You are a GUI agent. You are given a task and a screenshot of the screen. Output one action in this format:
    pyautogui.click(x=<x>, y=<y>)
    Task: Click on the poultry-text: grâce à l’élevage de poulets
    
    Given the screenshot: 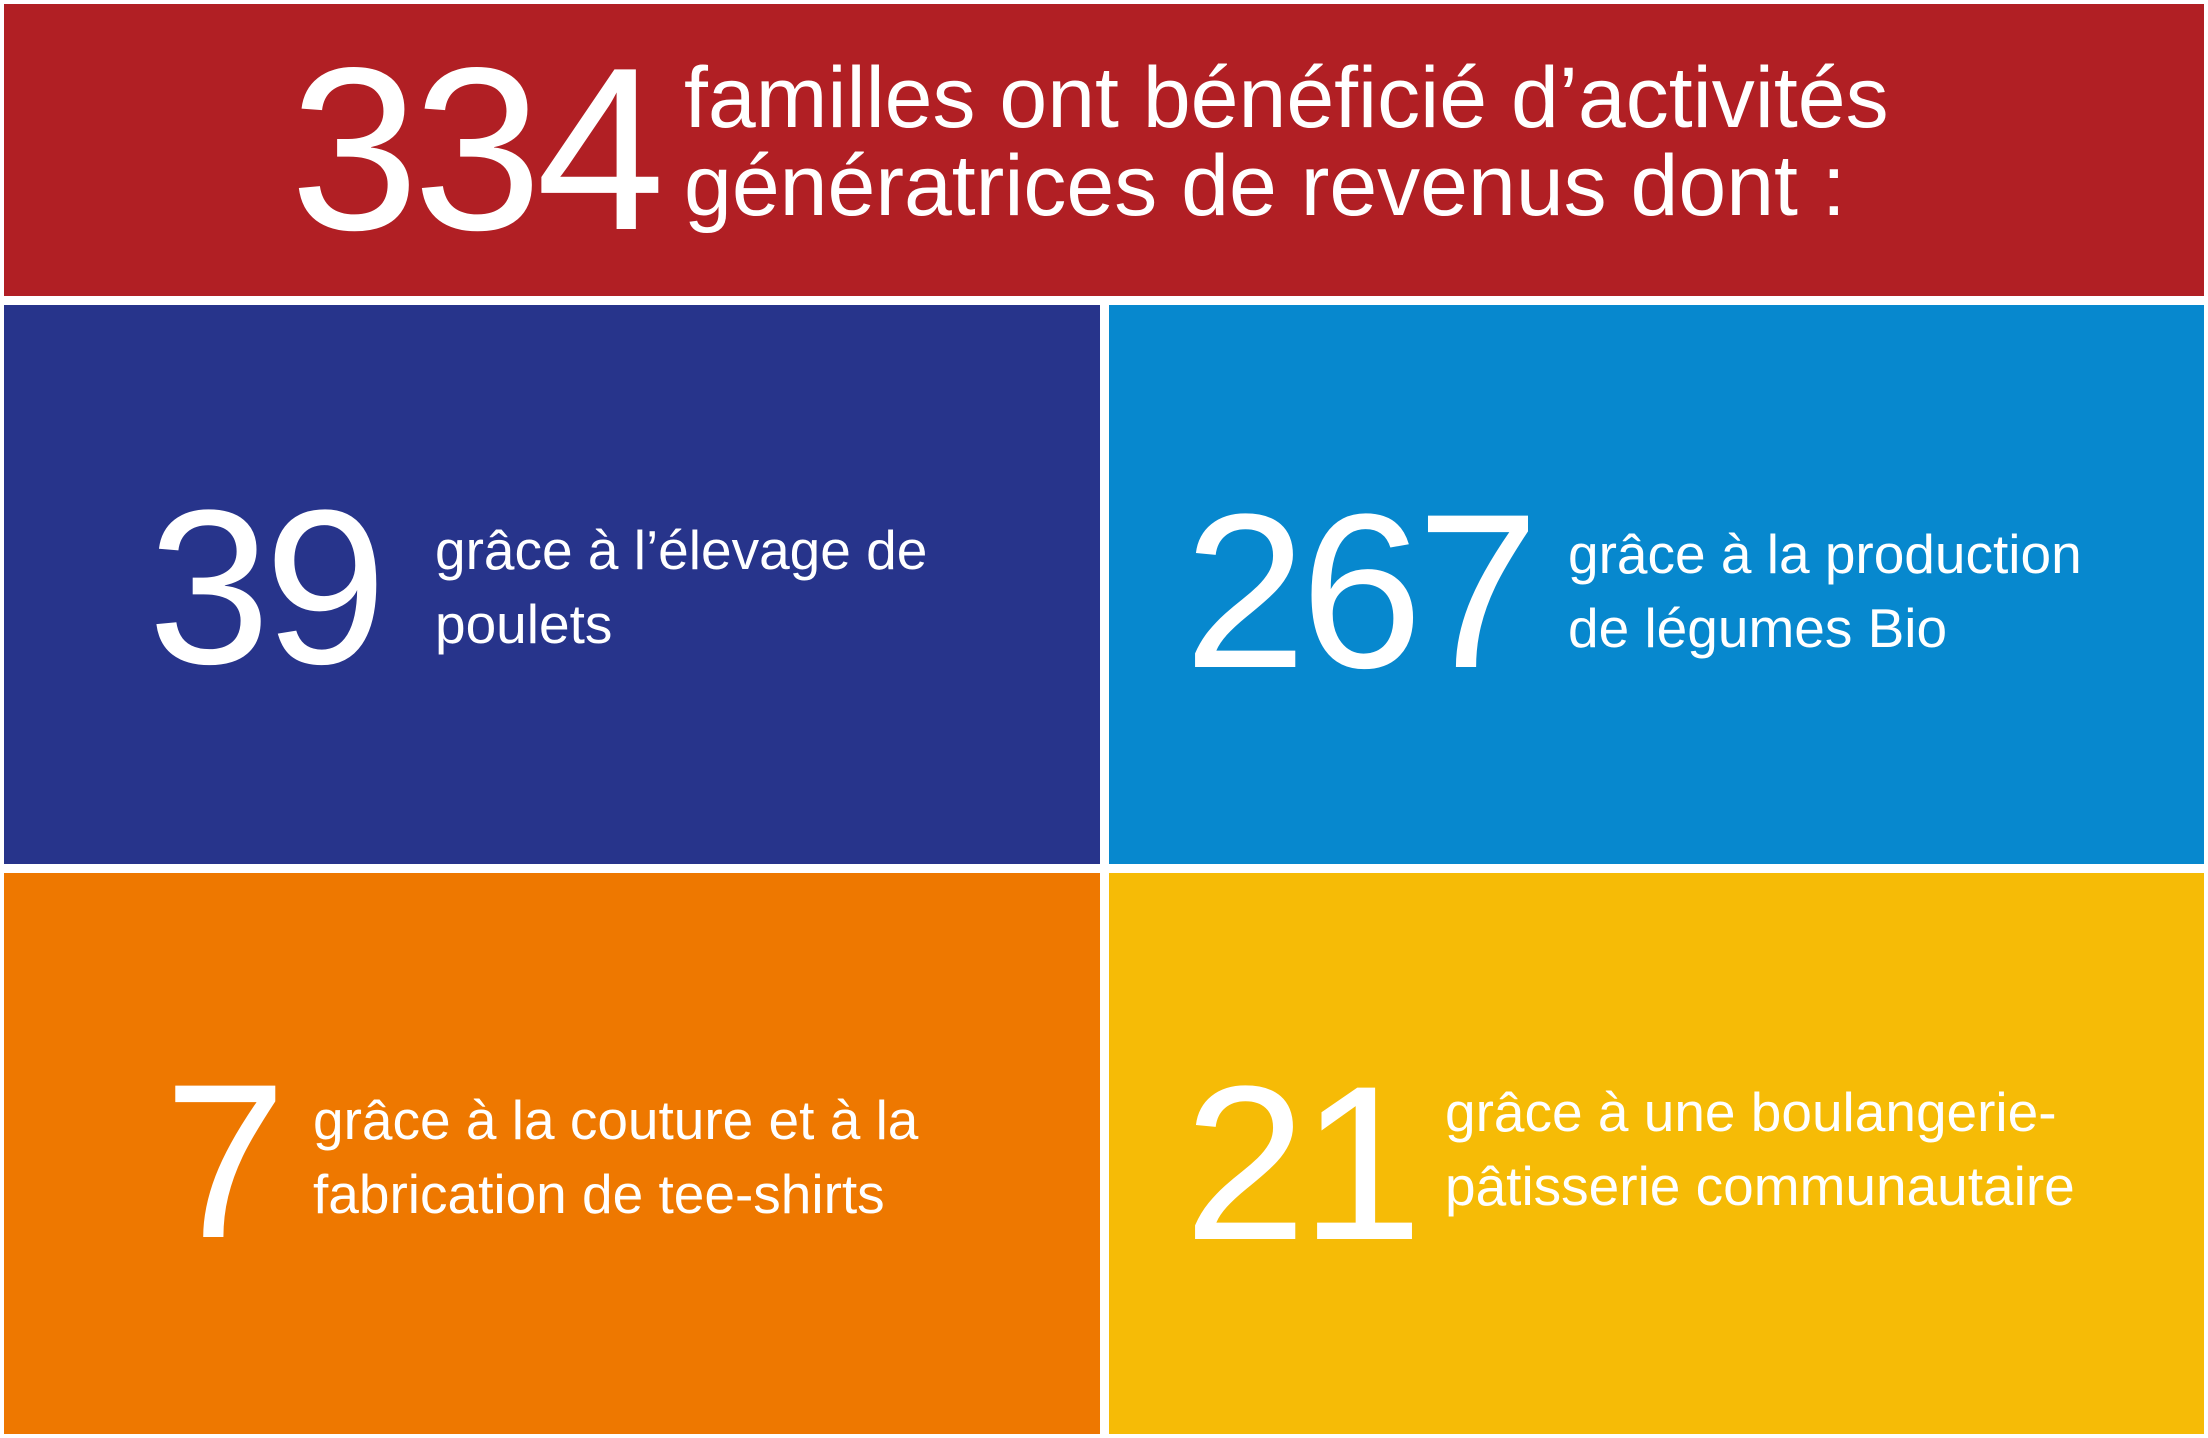 What is the action you would take?
    pyautogui.click(x=681, y=587)
    